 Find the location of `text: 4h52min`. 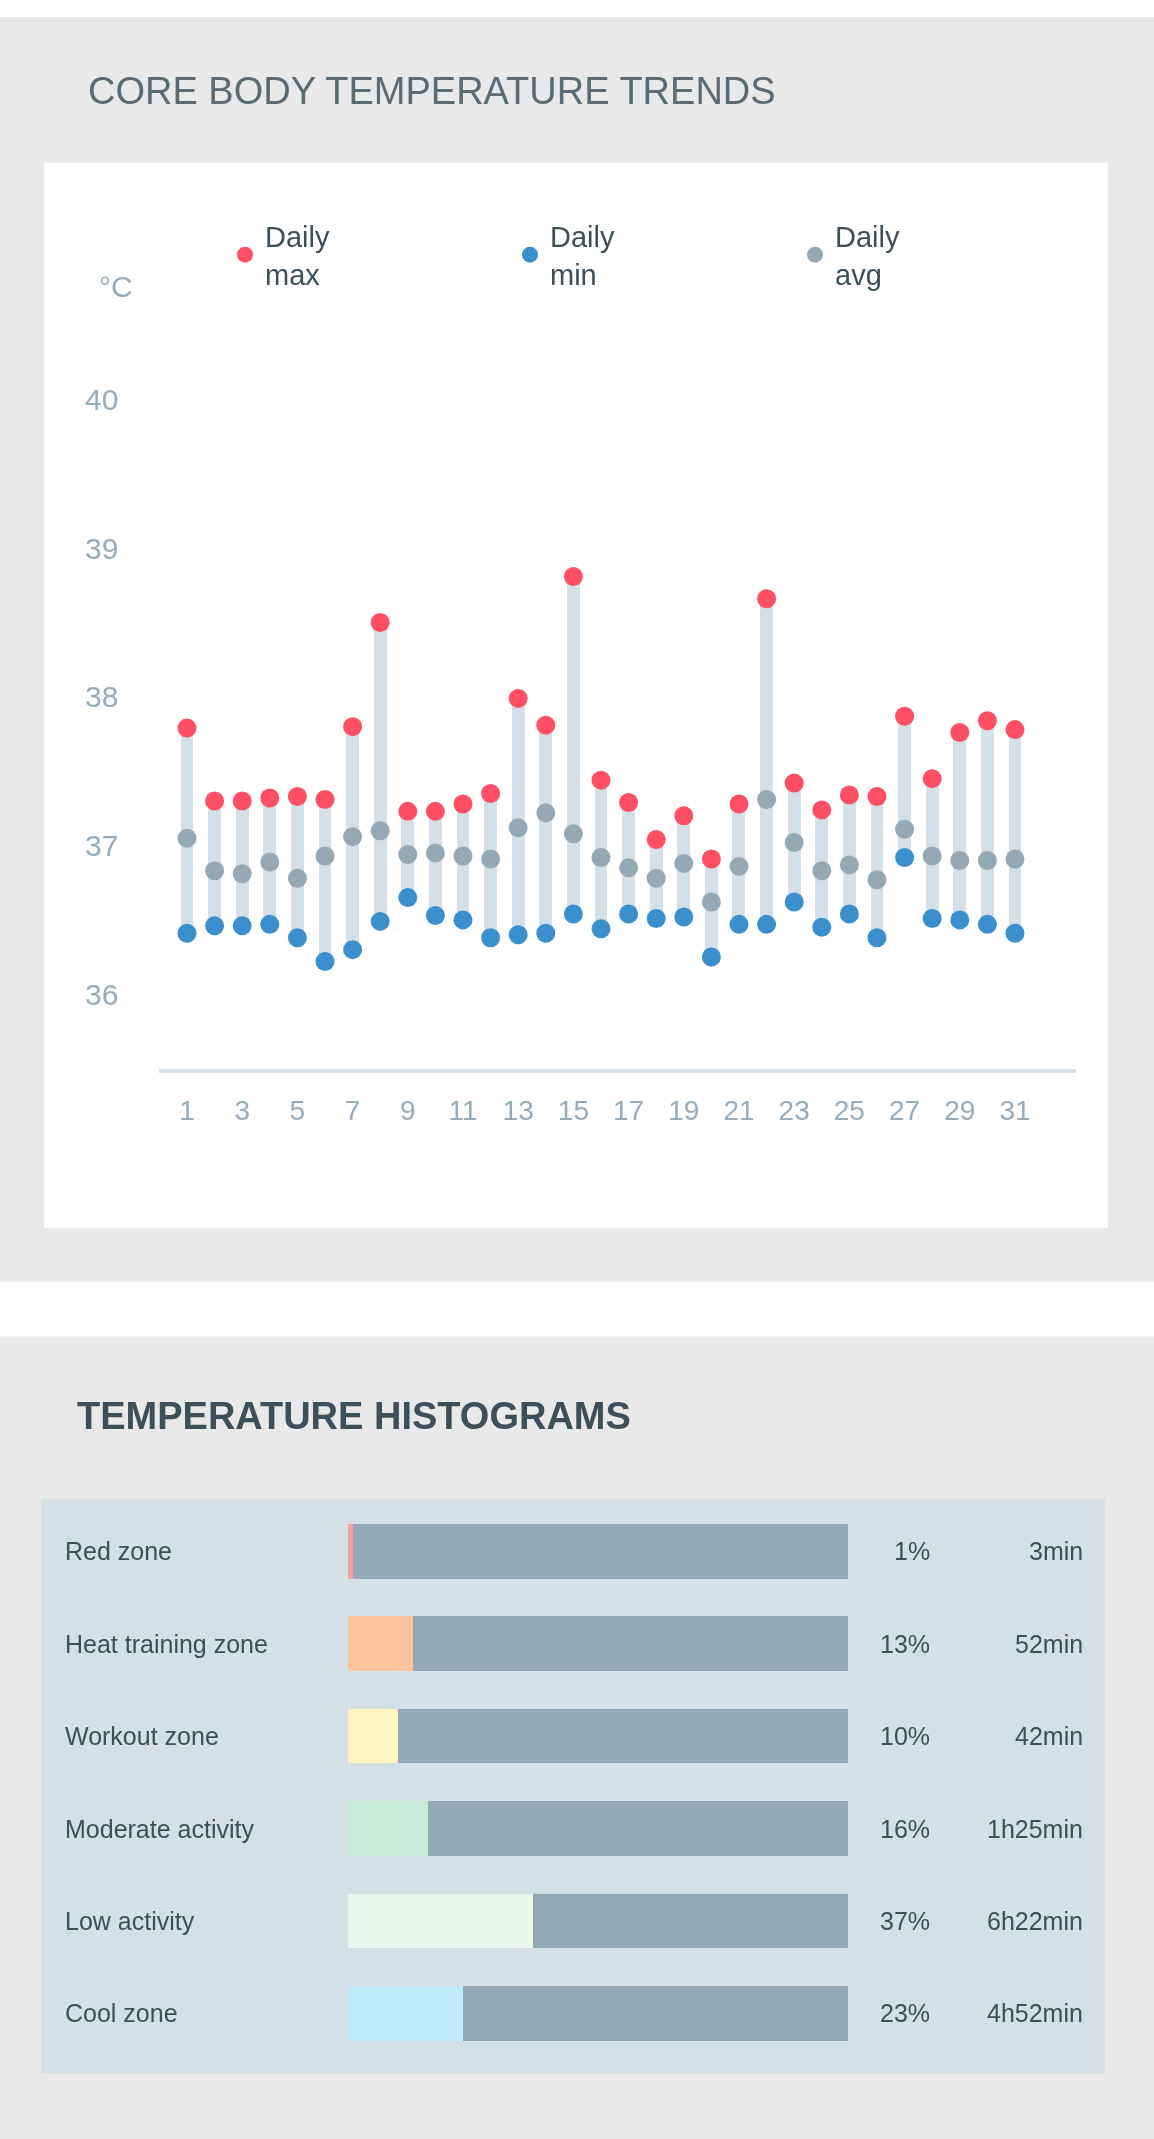

text: 4h52min is located at coordinates (1035, 2013).